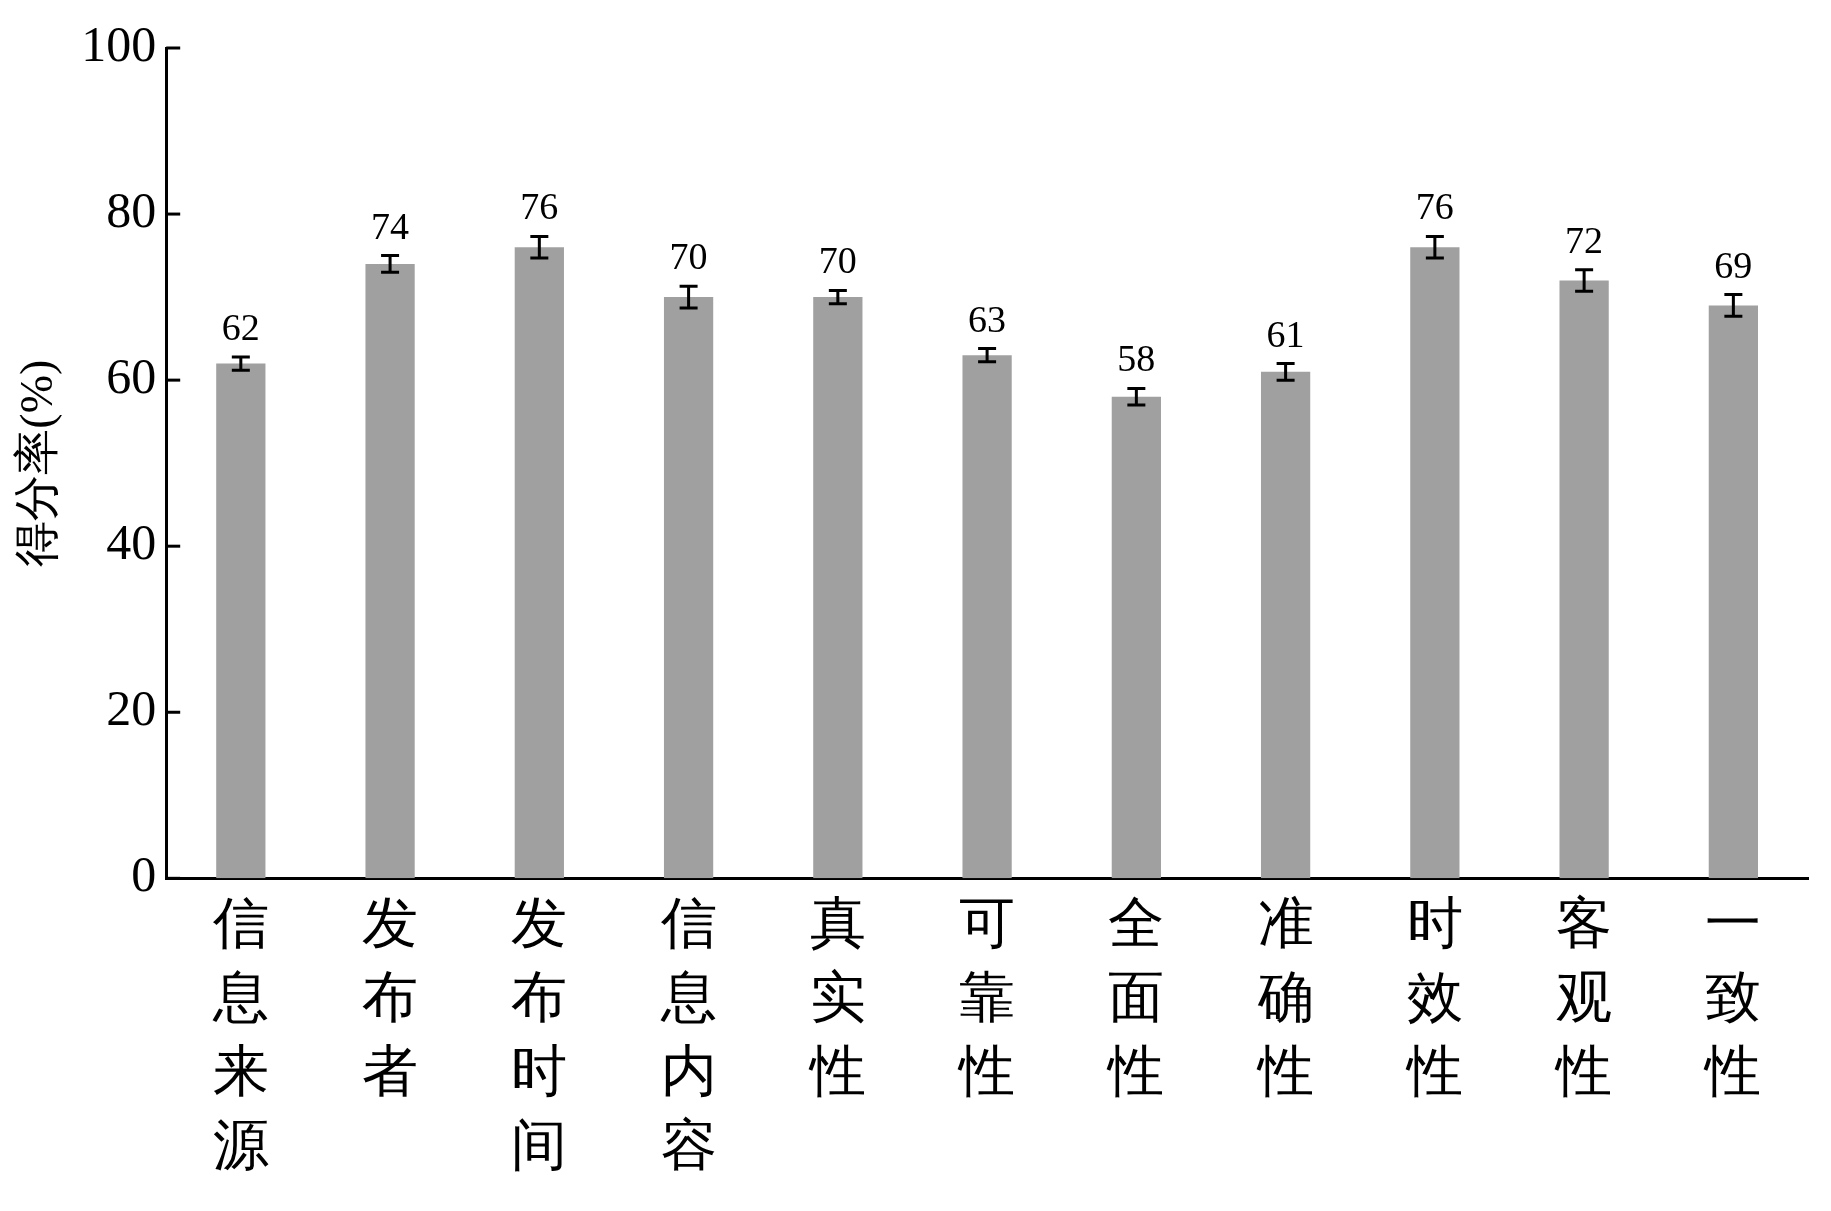 The height and width of the screenshot is (1211, 1831). Describe the element at coordinates (131, 376) in the screenshot. I see `y-tick-label: 60` at that location.